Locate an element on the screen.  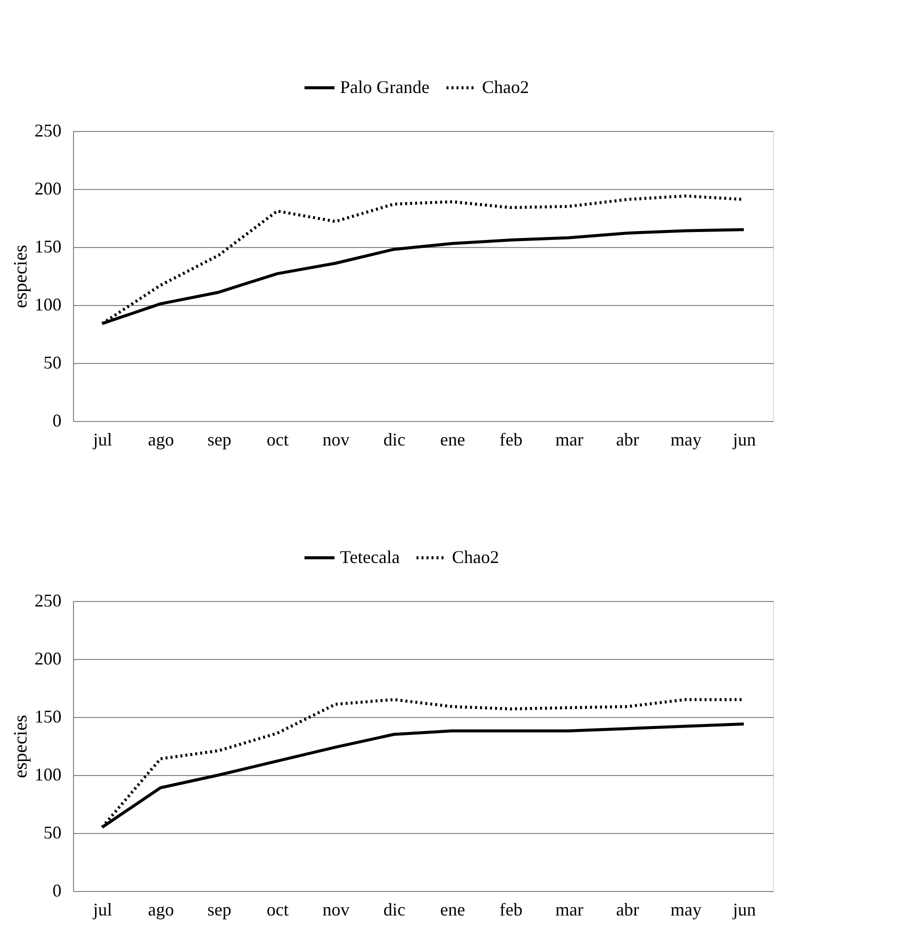
legend-label: Palo Grande is located at coordinates (385, 86).